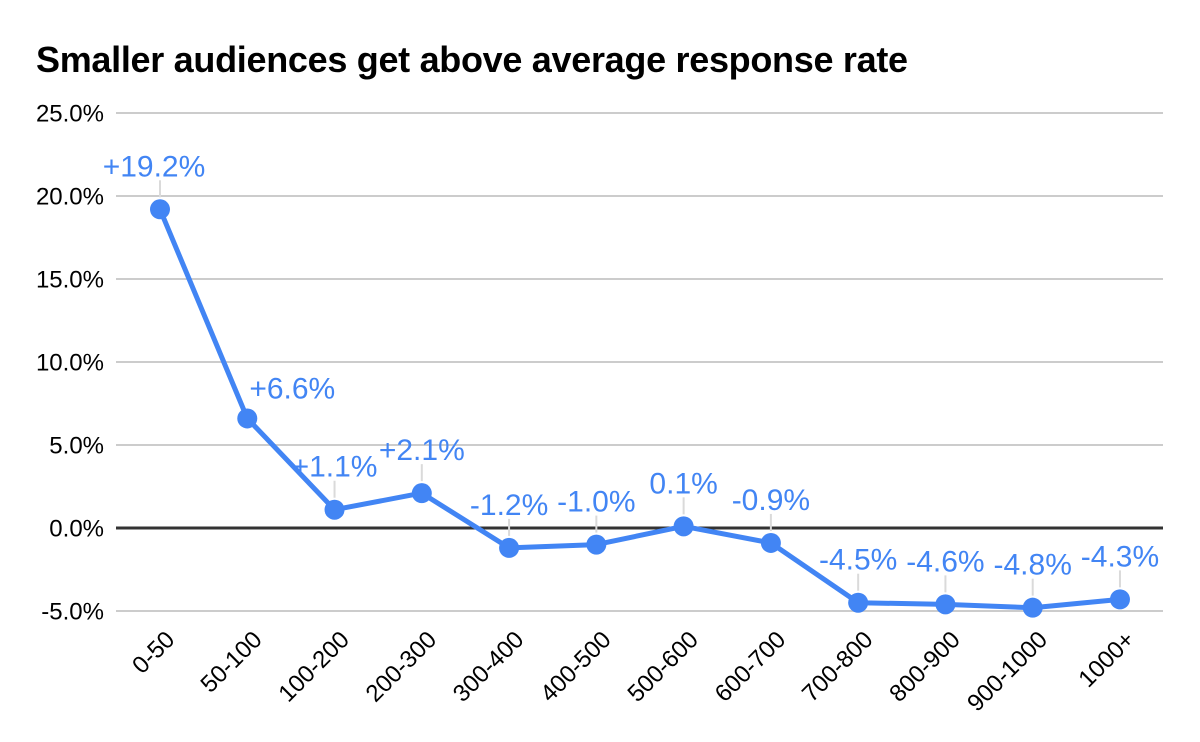  I want to click on x-axis-tick-label: 1000+, so click(1106, 659).